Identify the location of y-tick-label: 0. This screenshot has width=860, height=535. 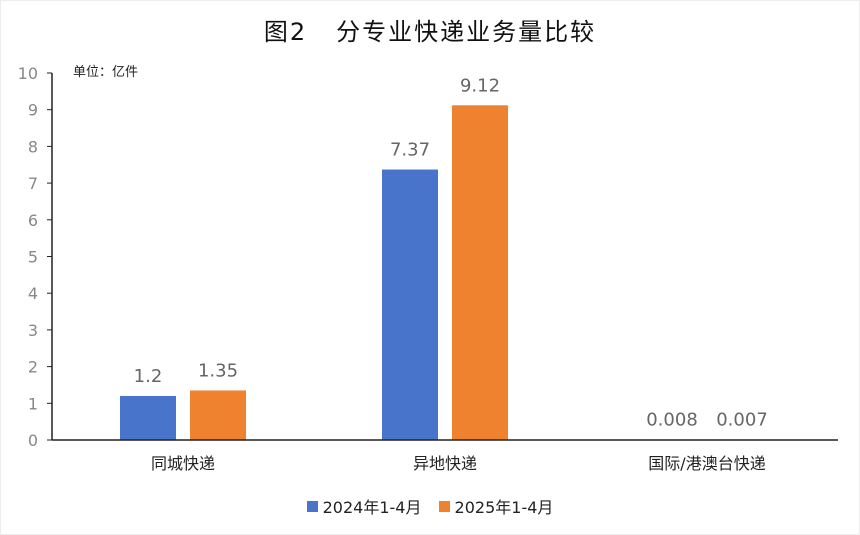
(33, 440).